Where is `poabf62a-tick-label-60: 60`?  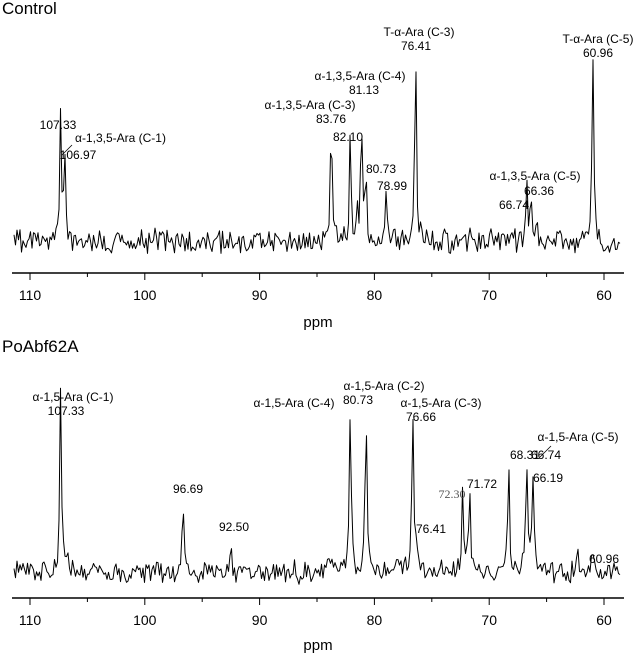 poabf62a-tick-label-60: 60 is located at coordinates (604, 620).